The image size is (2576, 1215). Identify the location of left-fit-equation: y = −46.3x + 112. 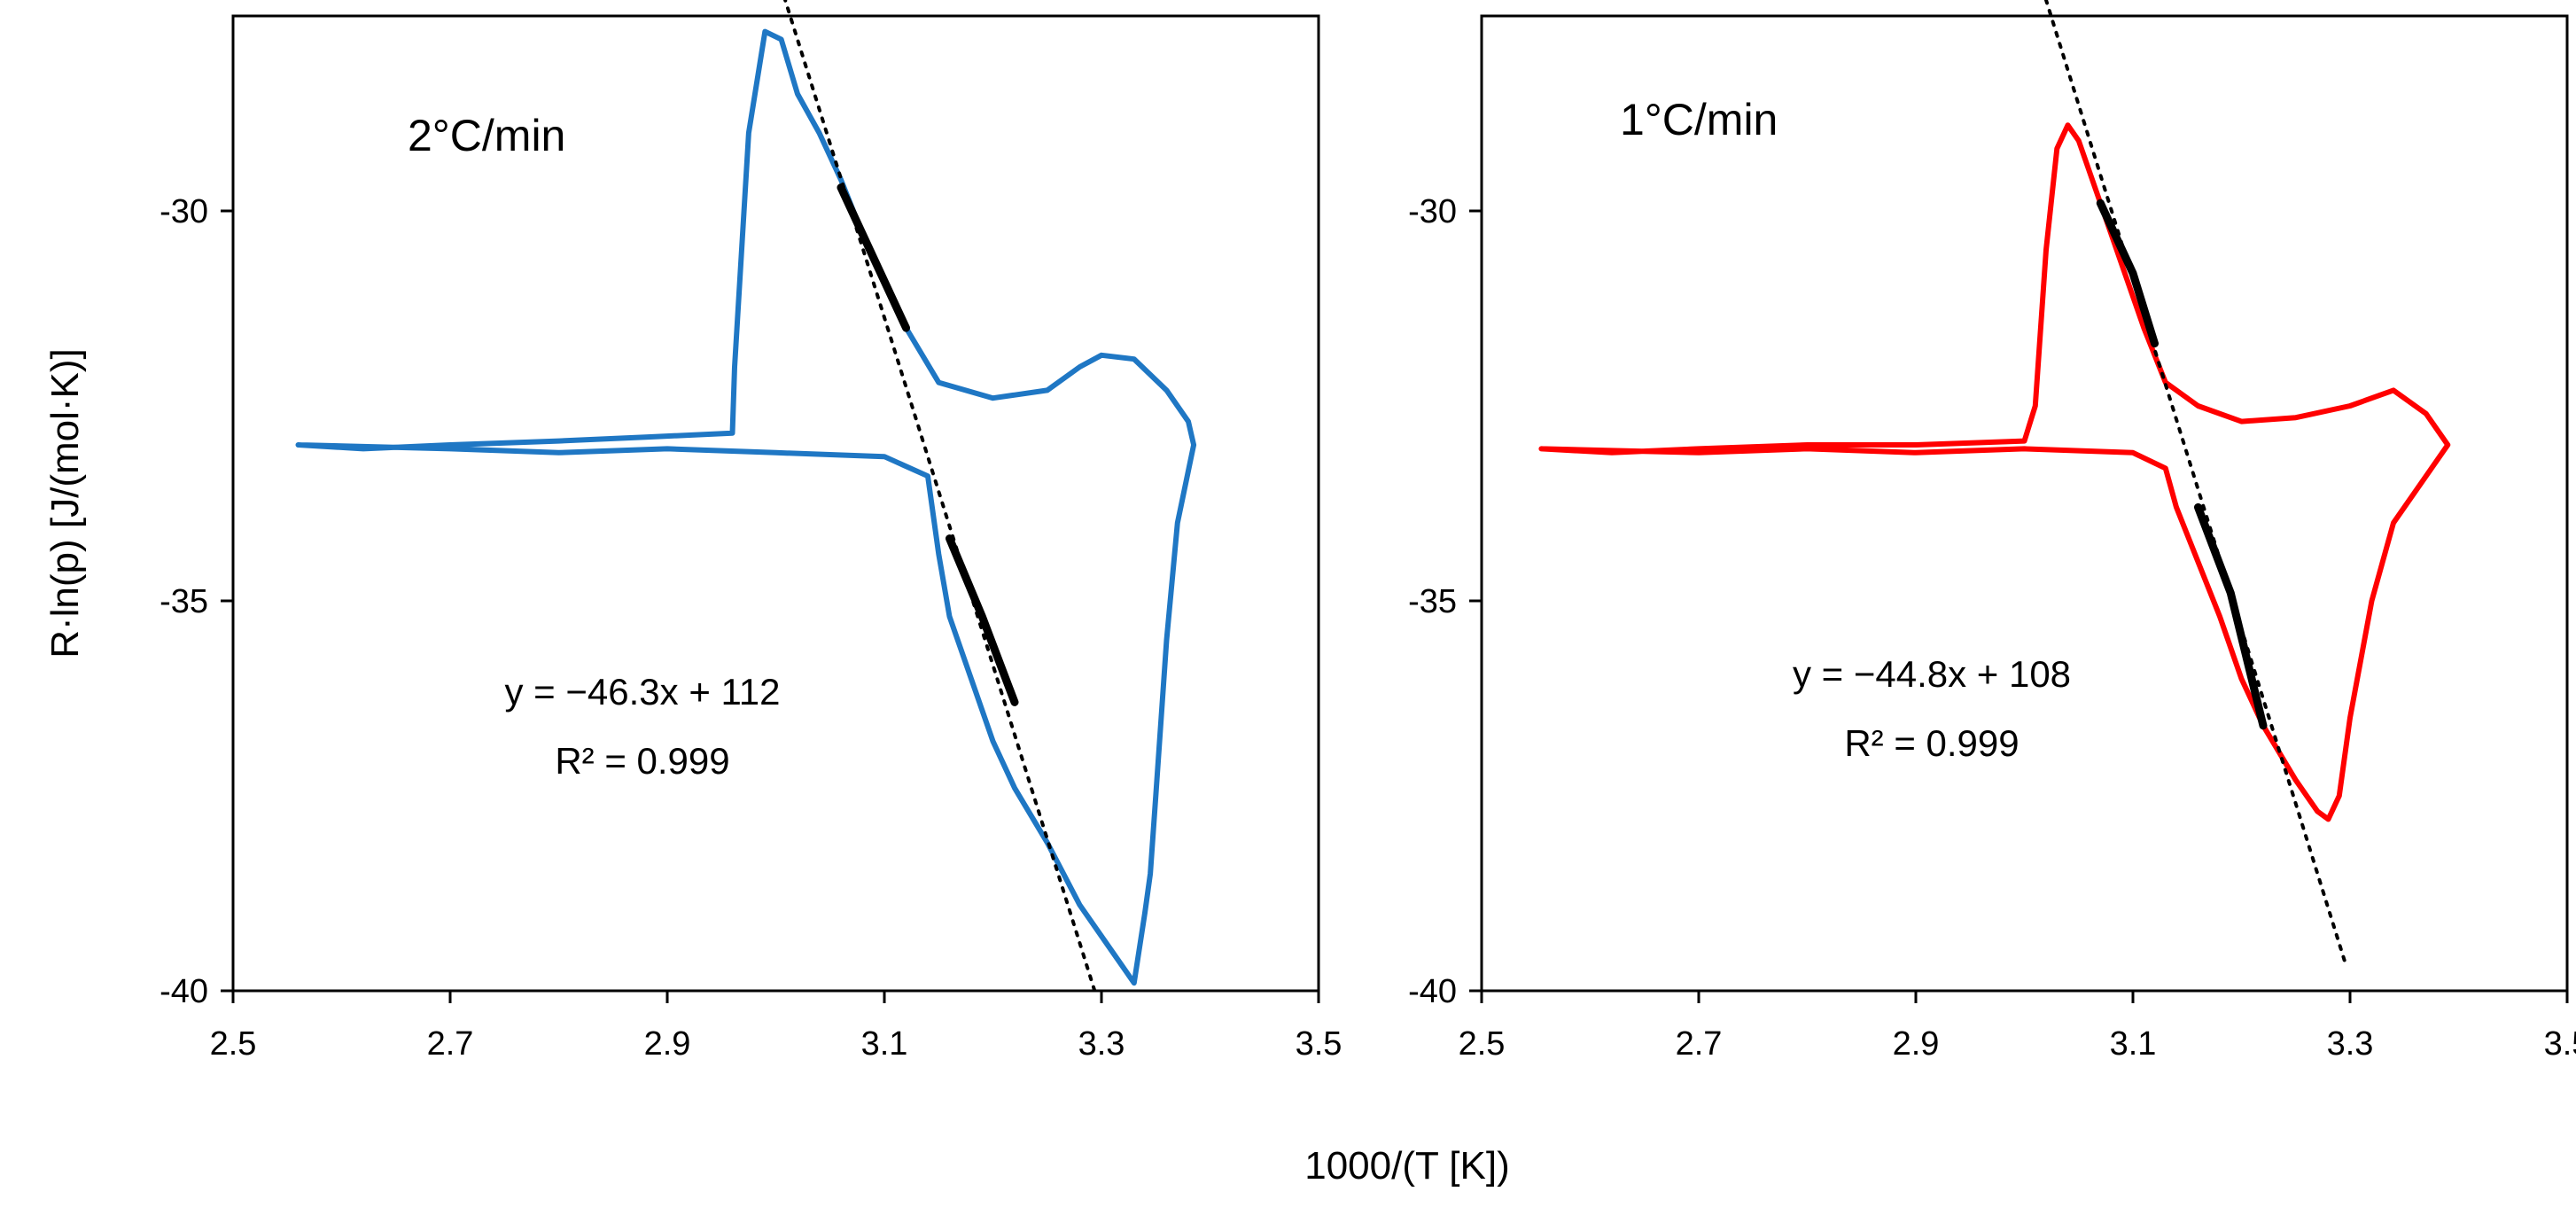
(643, 692).